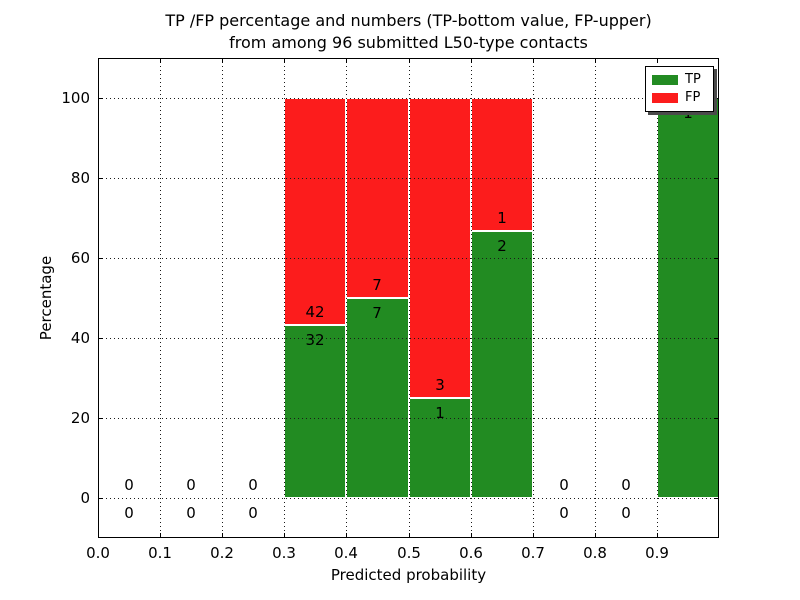 This screenshot has width=800, height=600. What do you see at coordinates (408, 575) in the screenshot?
I see `x-axis-label: Predicted probability` at bounding box center [408, 575].